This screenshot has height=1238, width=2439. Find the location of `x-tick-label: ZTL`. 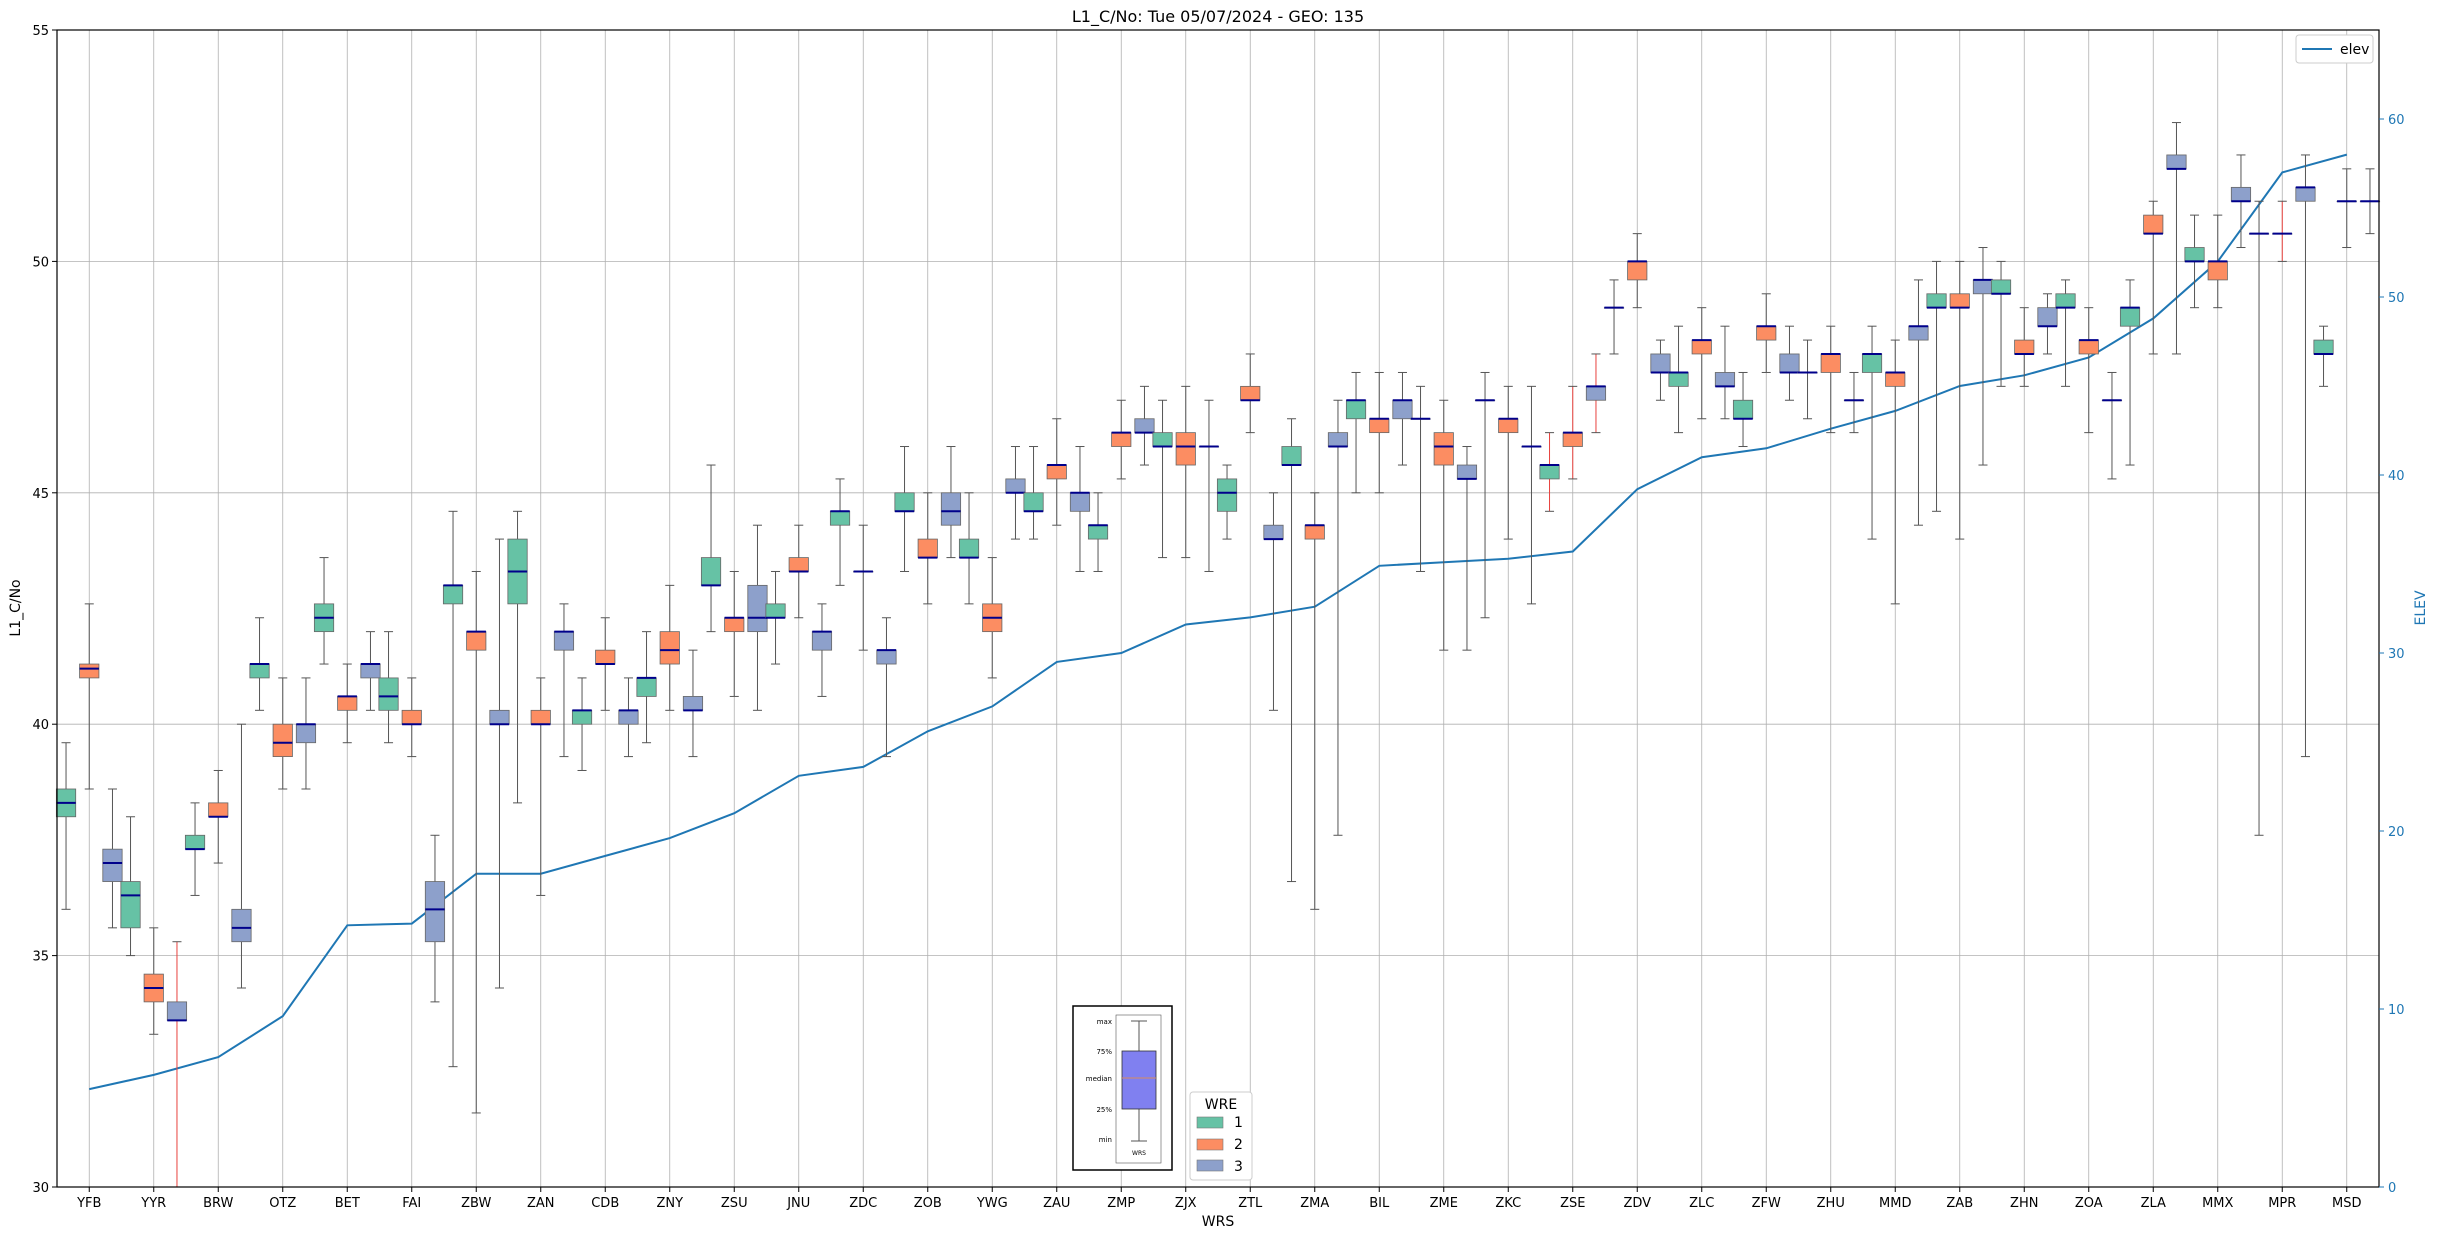

x-tick-label: ZTL is located at coordinates (1250, 1203).